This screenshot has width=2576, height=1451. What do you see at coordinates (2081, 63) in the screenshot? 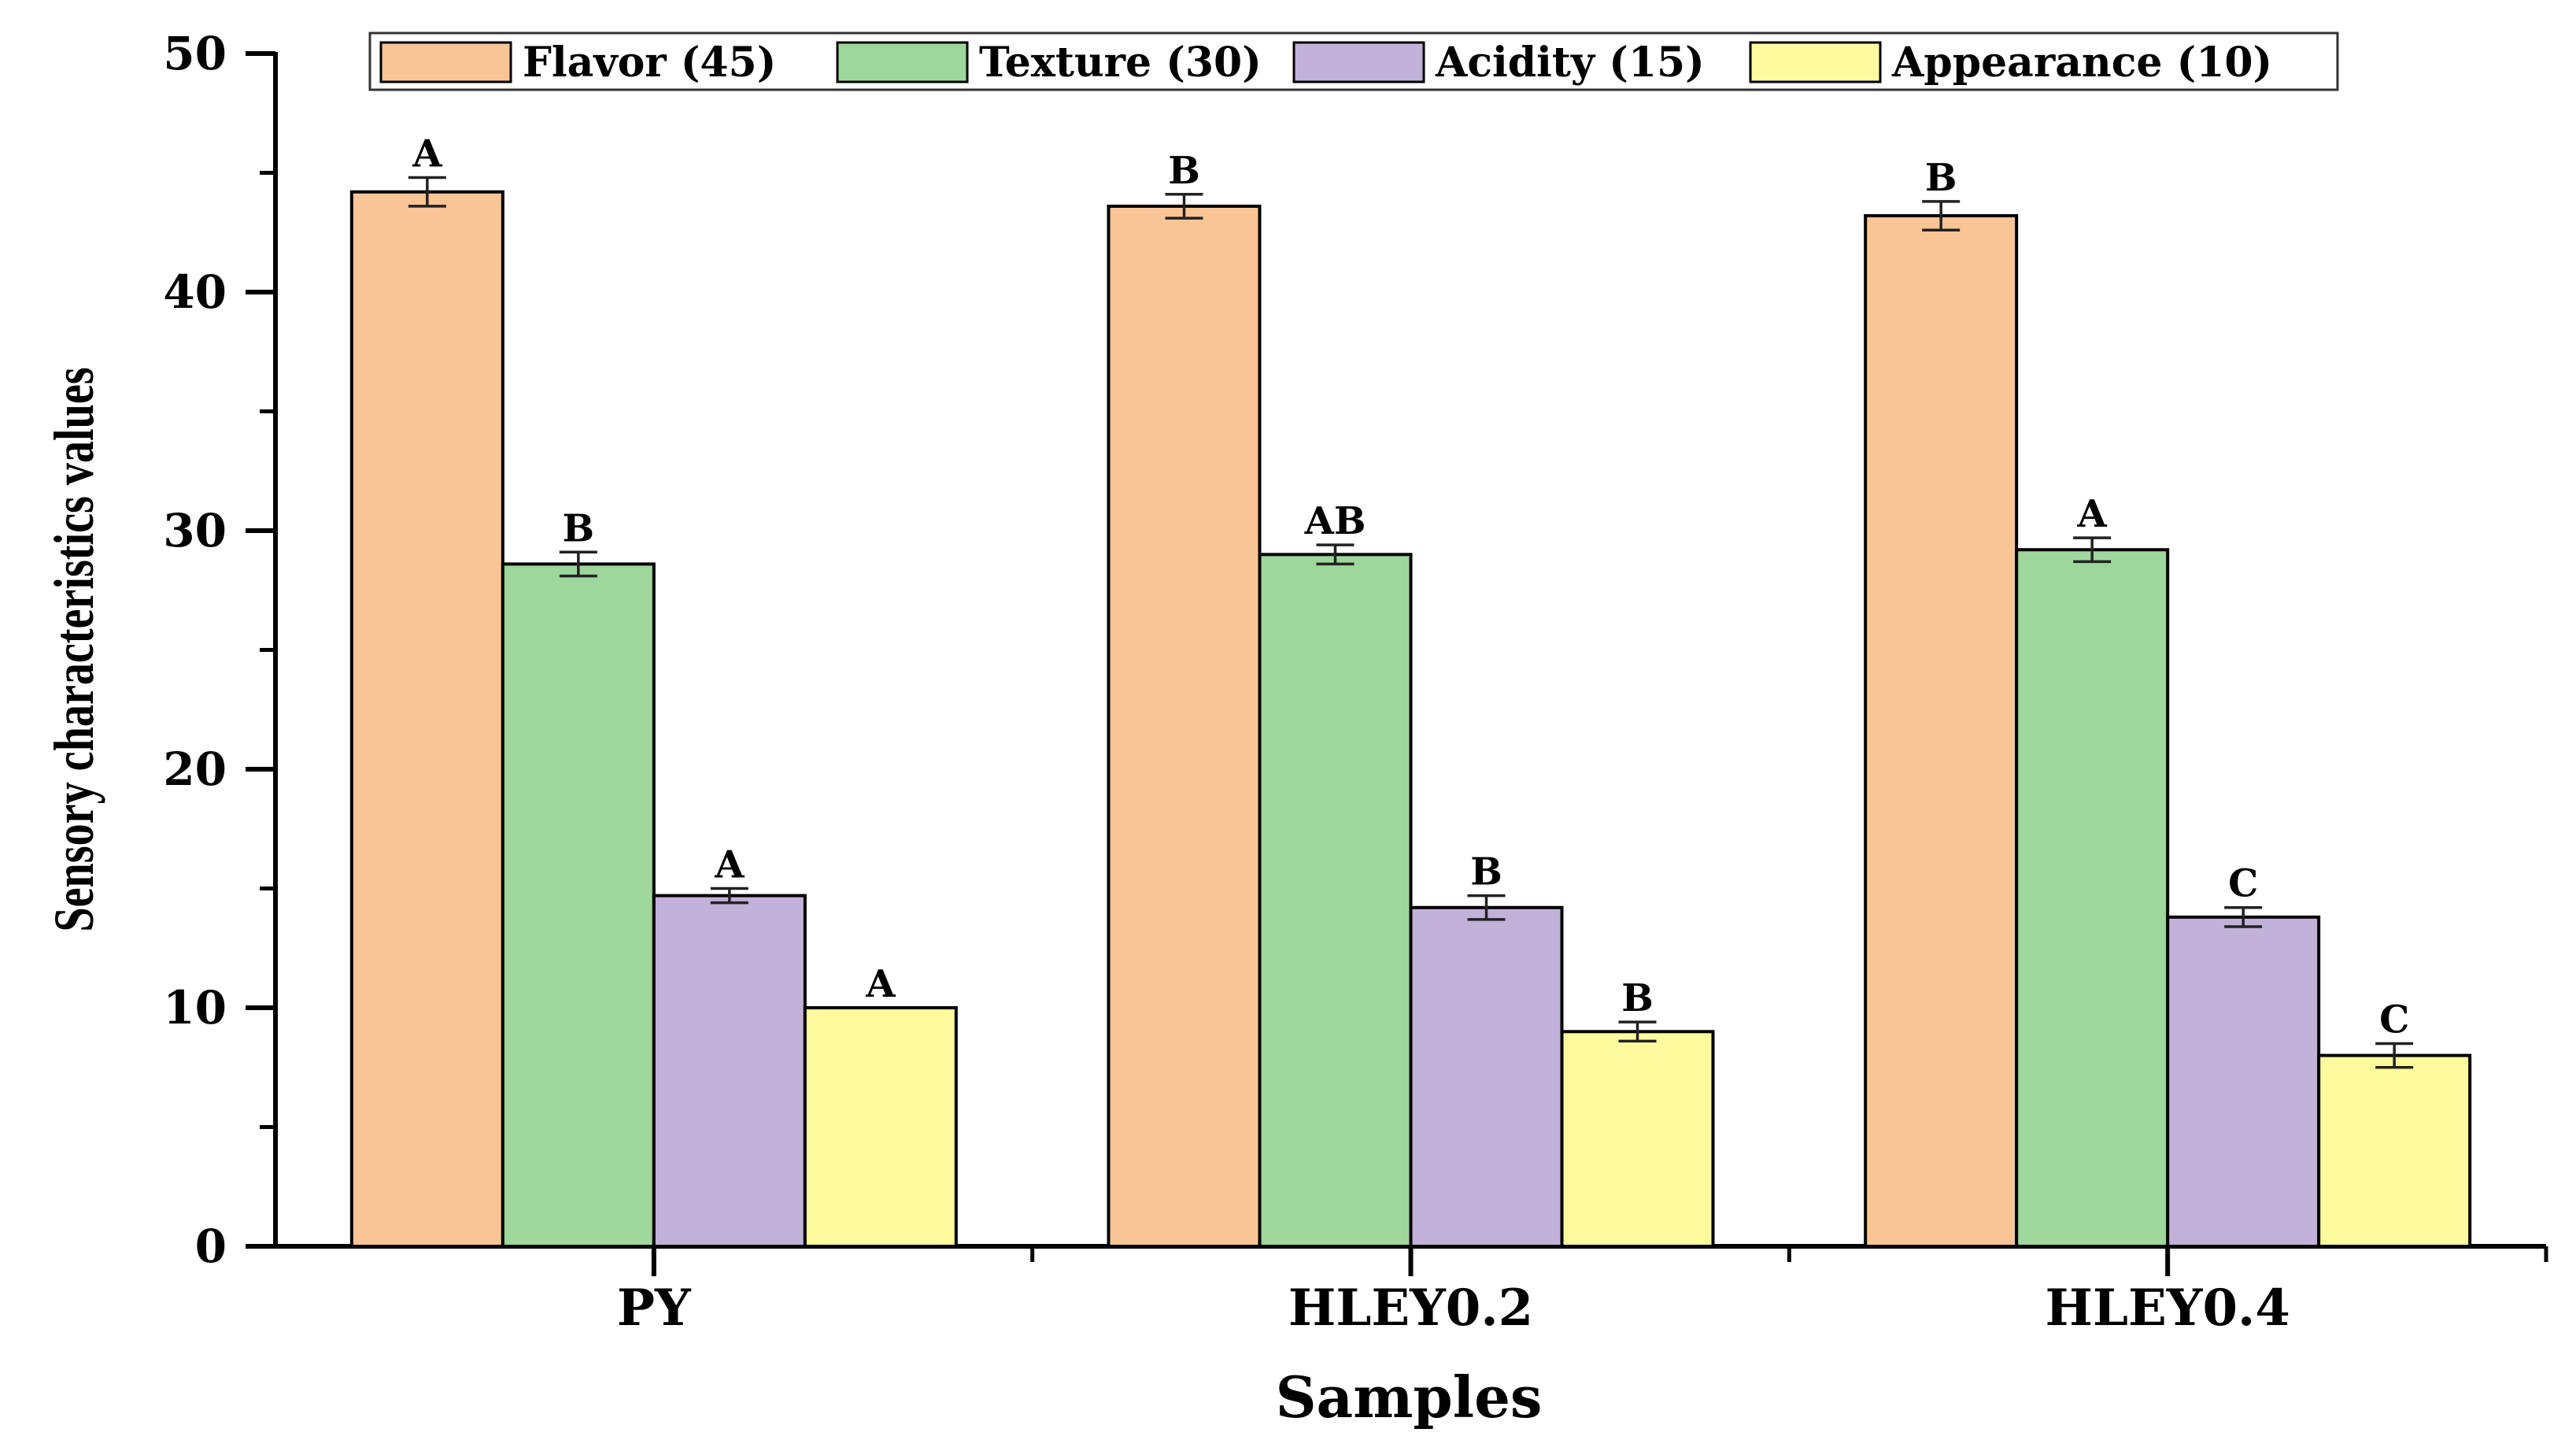
I see `legend-label: Appearance (10)` at bounding box center [2081, 63].